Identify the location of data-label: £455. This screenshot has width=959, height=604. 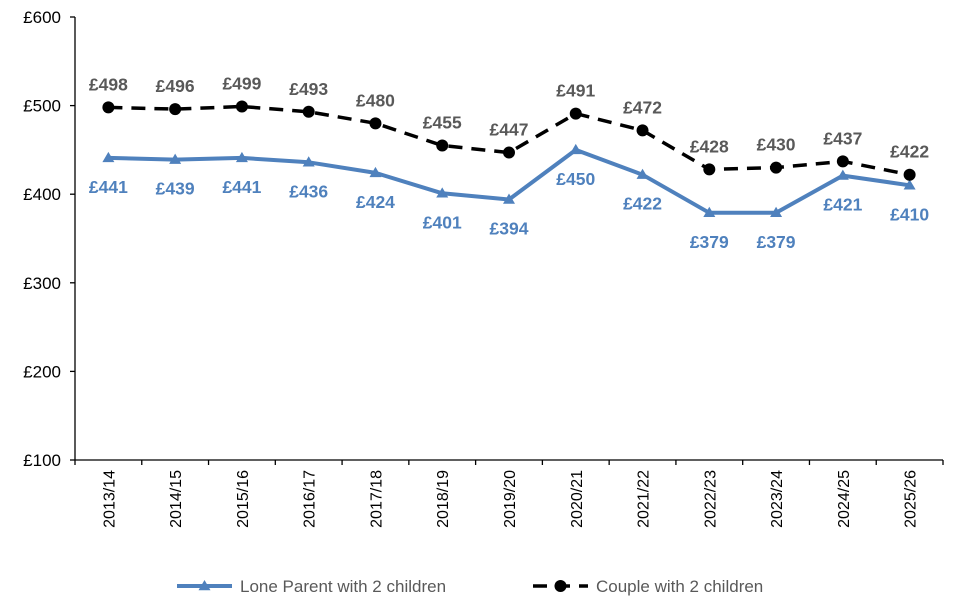
(442, 122).